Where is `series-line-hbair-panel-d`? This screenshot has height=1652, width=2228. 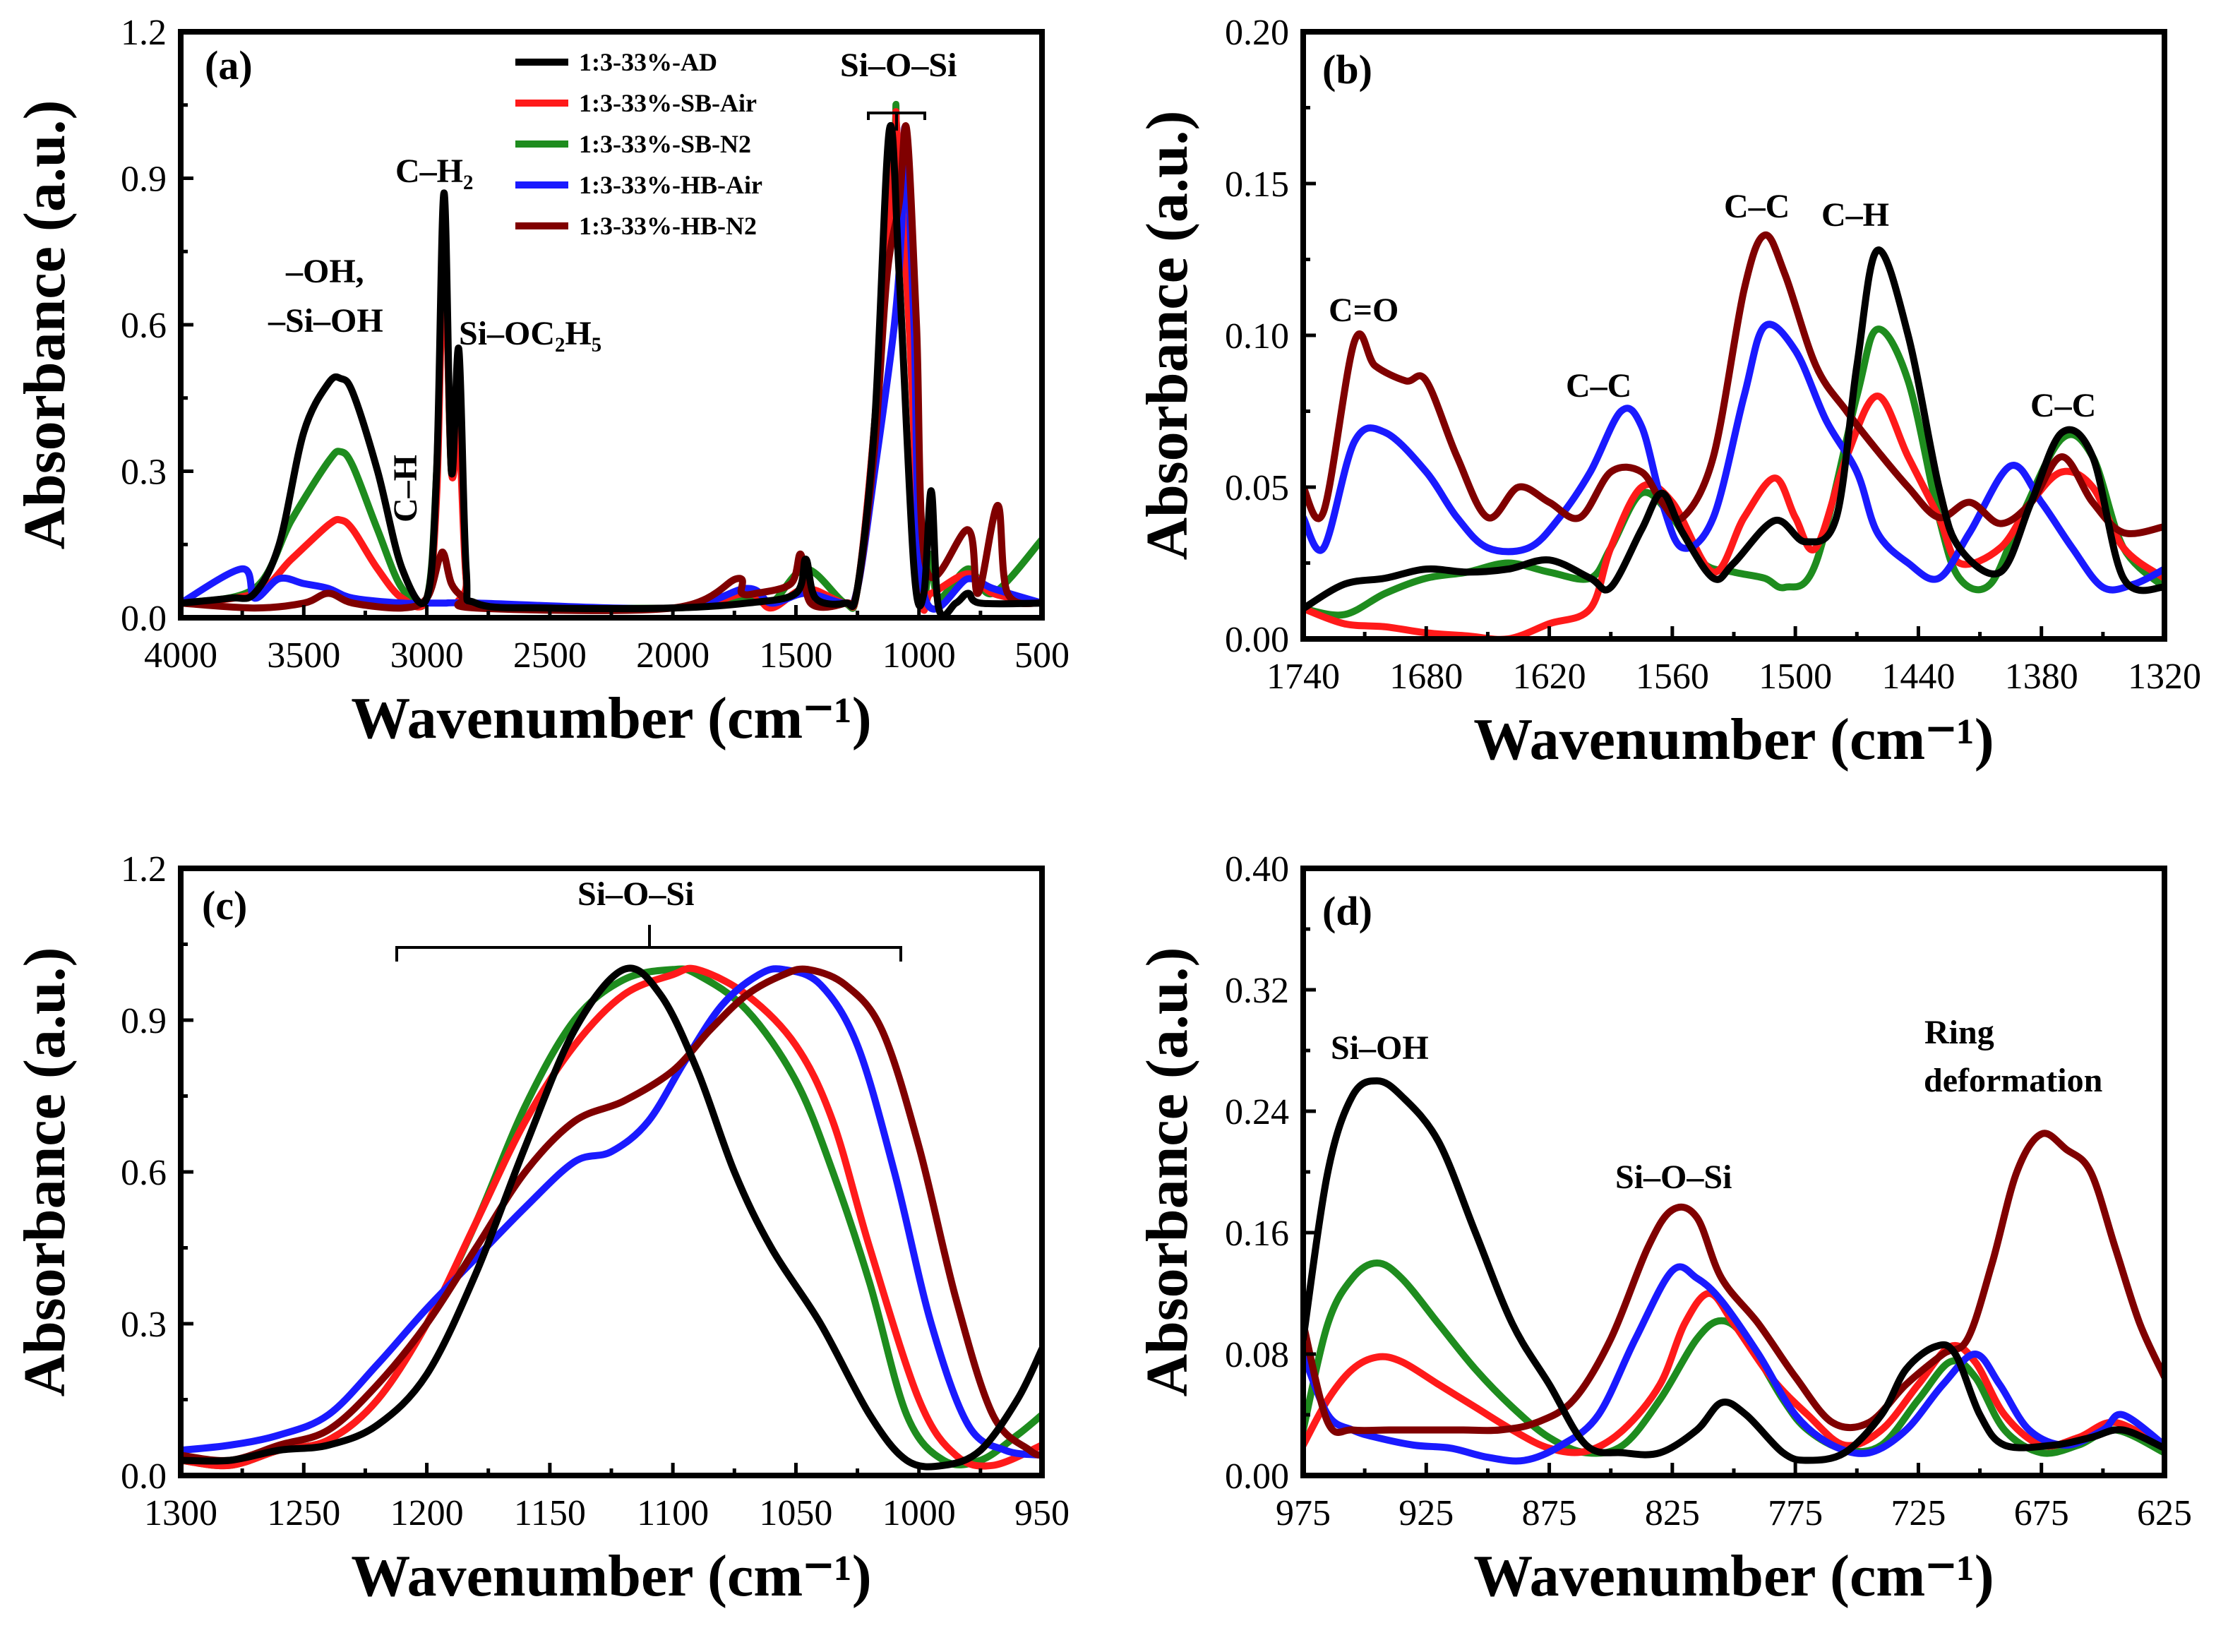
series-line-hbair-panel-d is located at coordinates (1733, 1364).